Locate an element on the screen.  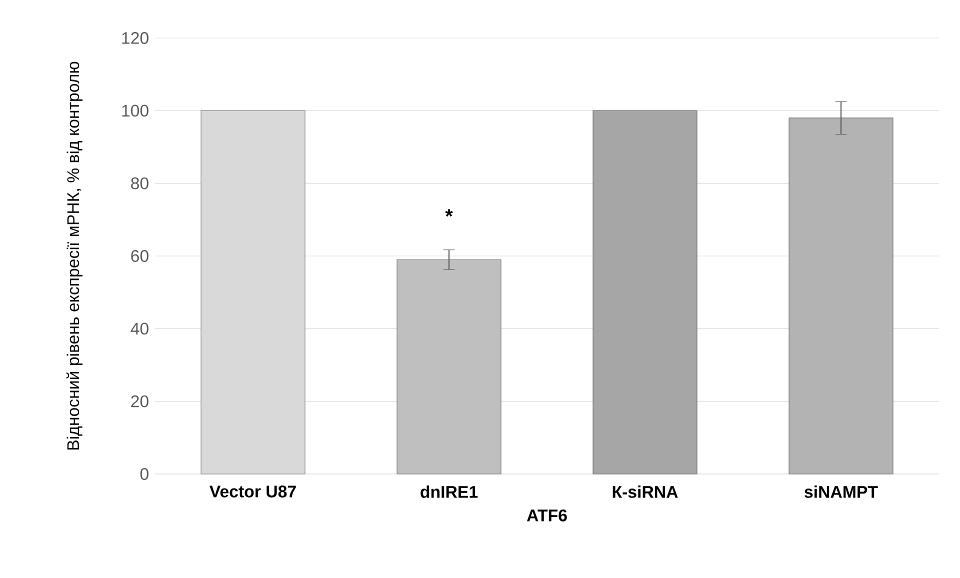
y-tick-label: 100 is located at coordinates (135, 110).